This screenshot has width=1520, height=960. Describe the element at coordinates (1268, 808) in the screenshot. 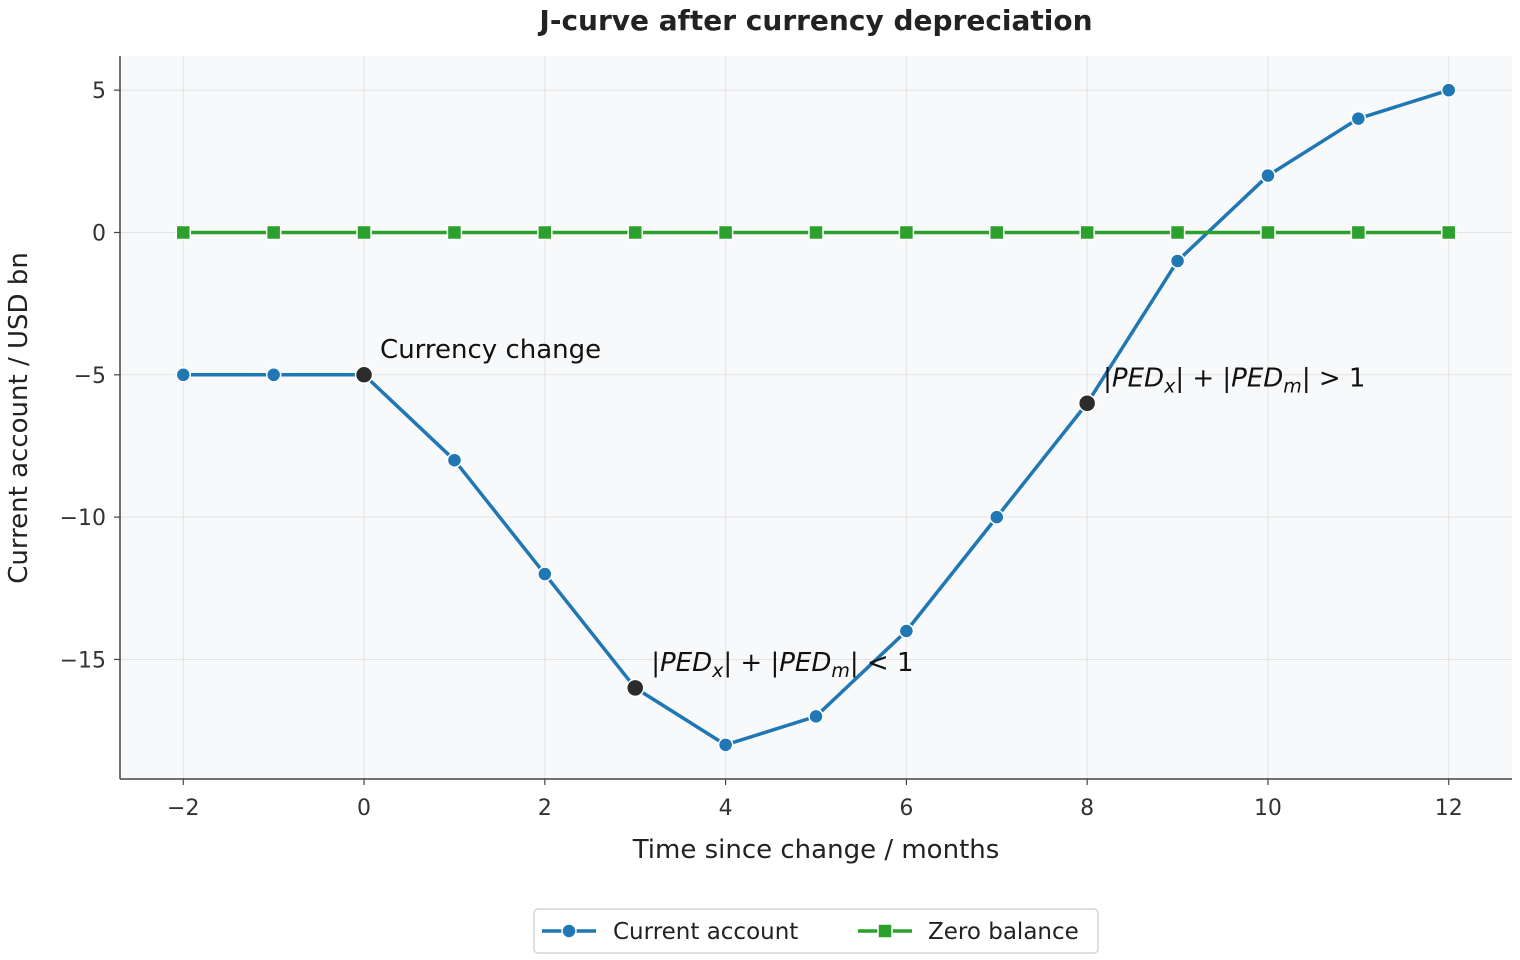

I see `x-tick-label: 10` at that location.